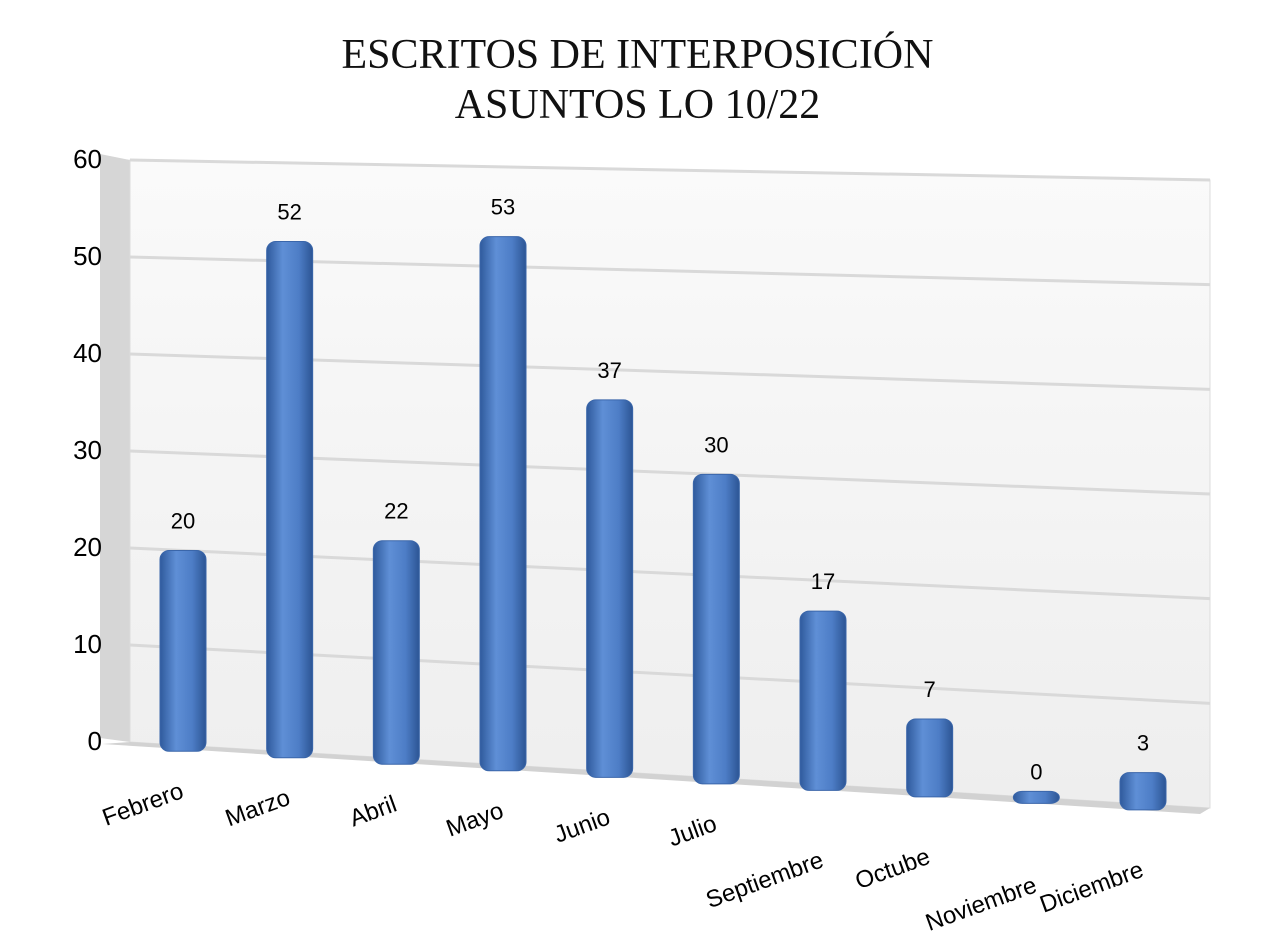 The width and height of the screenshot is (1275, 945). I want to click on y-tick-label: 10, so click(87, 644).